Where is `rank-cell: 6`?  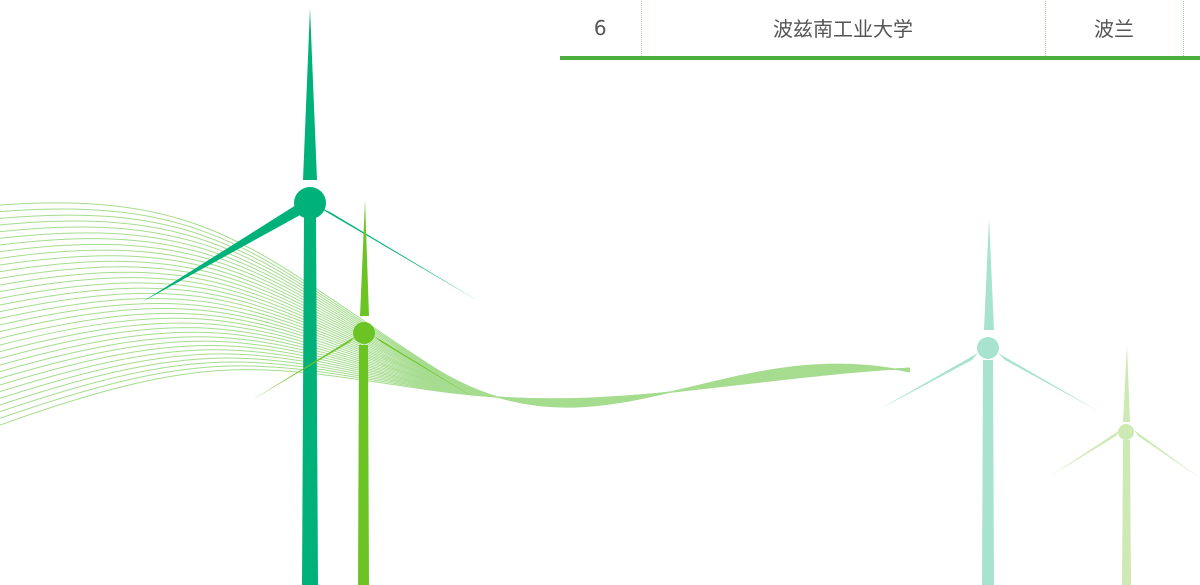 rank-cell: 6 is located at coordinates (600, 27).